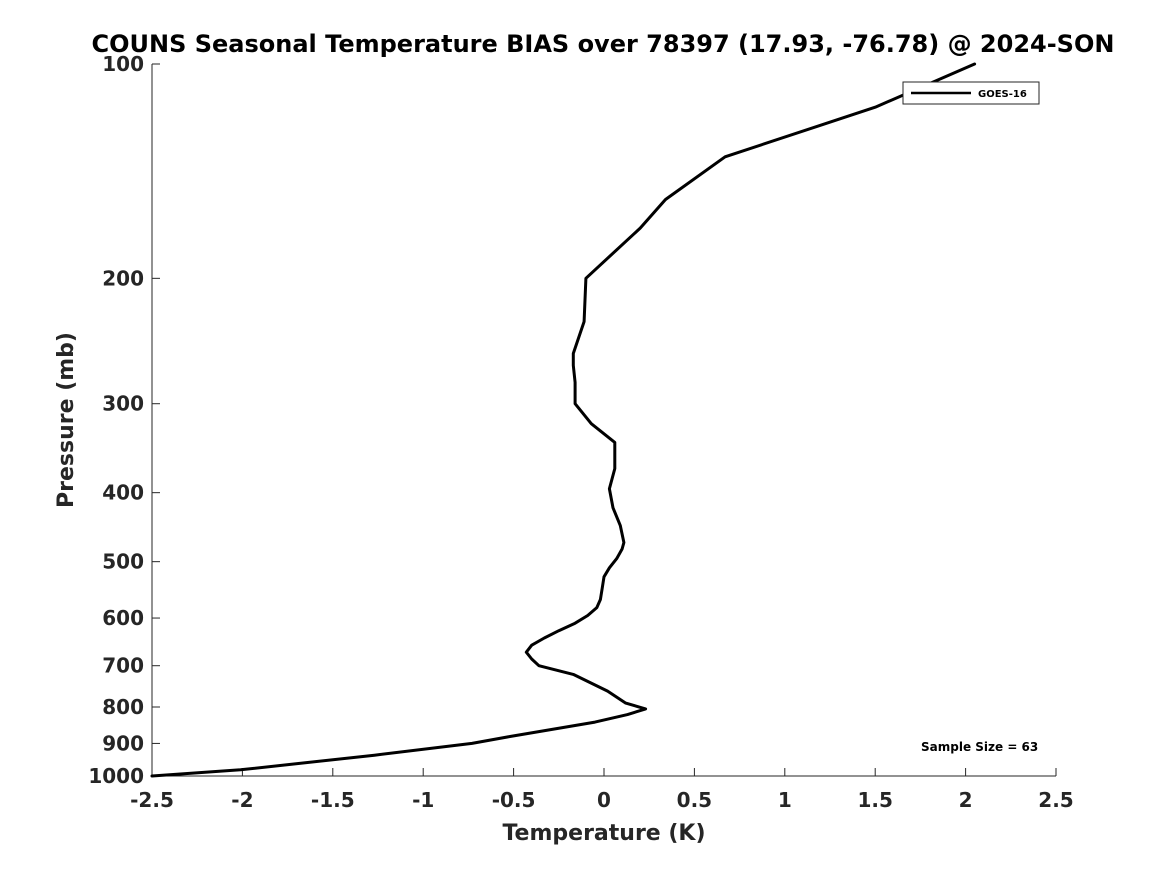 This screenshot has height=875, width=1167. I want to click on sample-size-annotation: Sample Size = 63, so click(979, 747).